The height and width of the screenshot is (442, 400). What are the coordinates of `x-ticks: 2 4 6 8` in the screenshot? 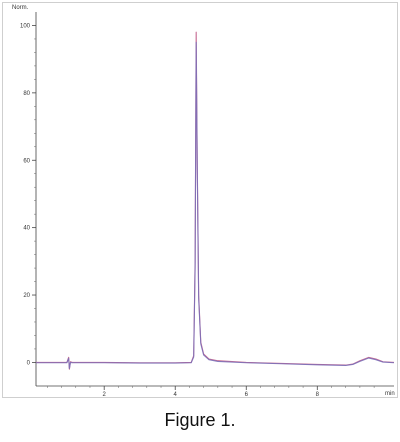 It's located at (211, 392).